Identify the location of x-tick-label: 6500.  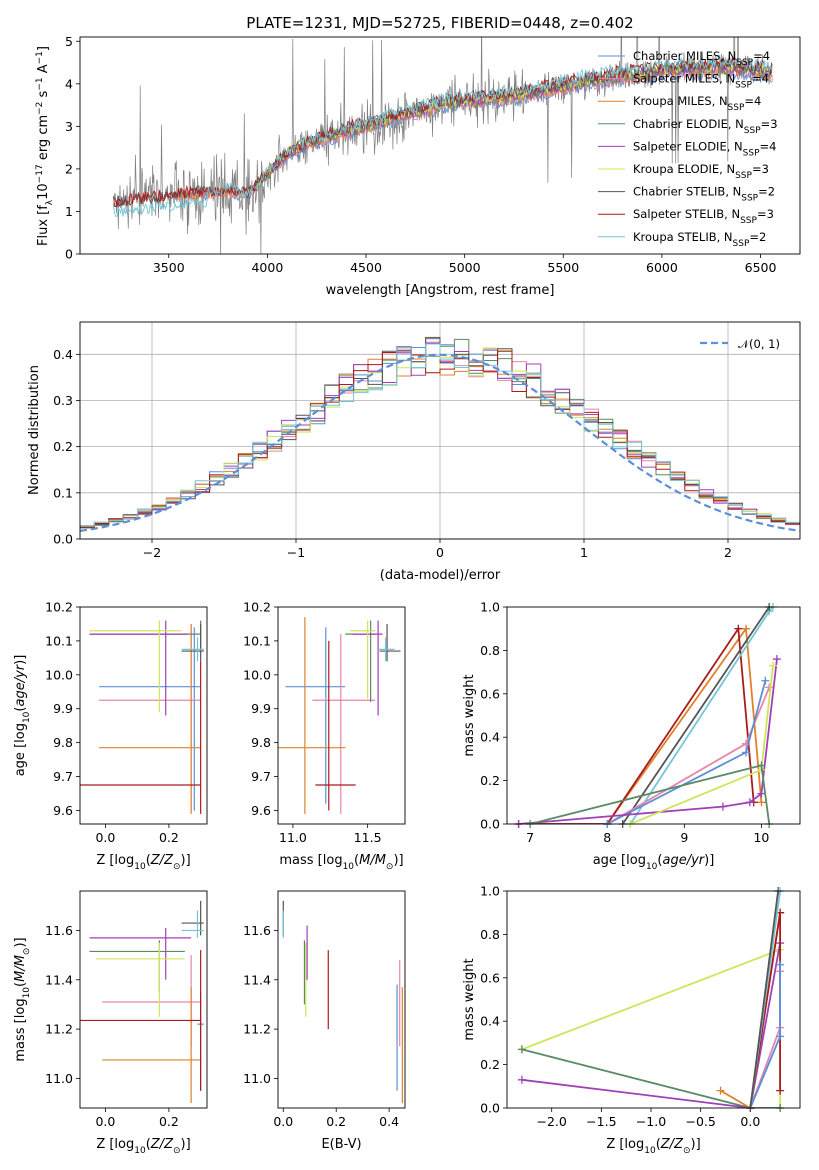
(761, 267).